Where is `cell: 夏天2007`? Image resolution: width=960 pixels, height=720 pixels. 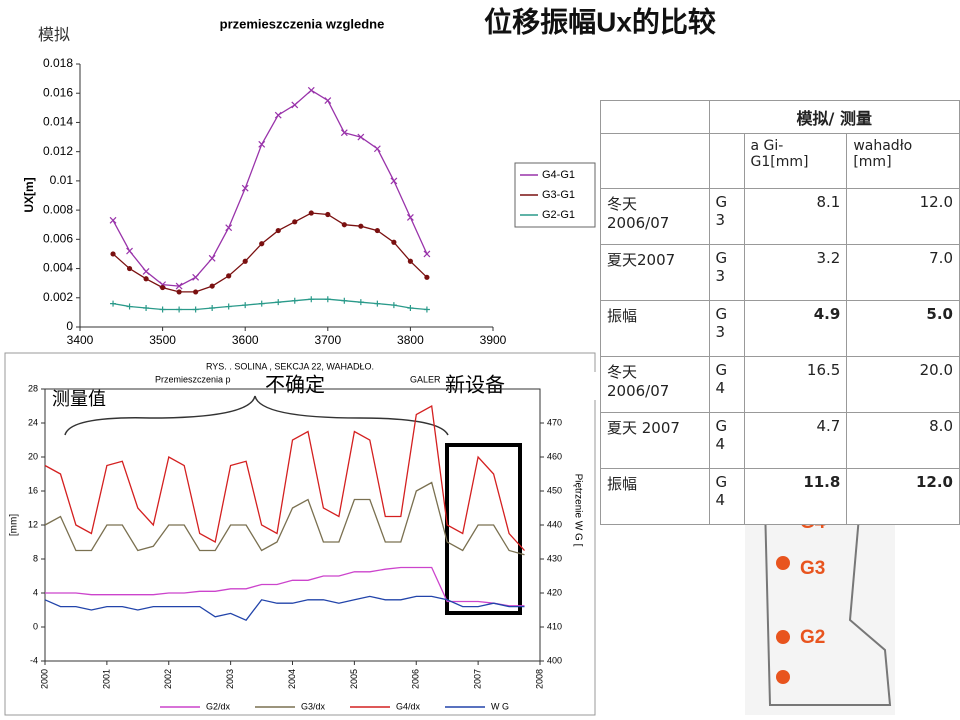 cell: 夏天2007 is located at coordinates (655, 272).